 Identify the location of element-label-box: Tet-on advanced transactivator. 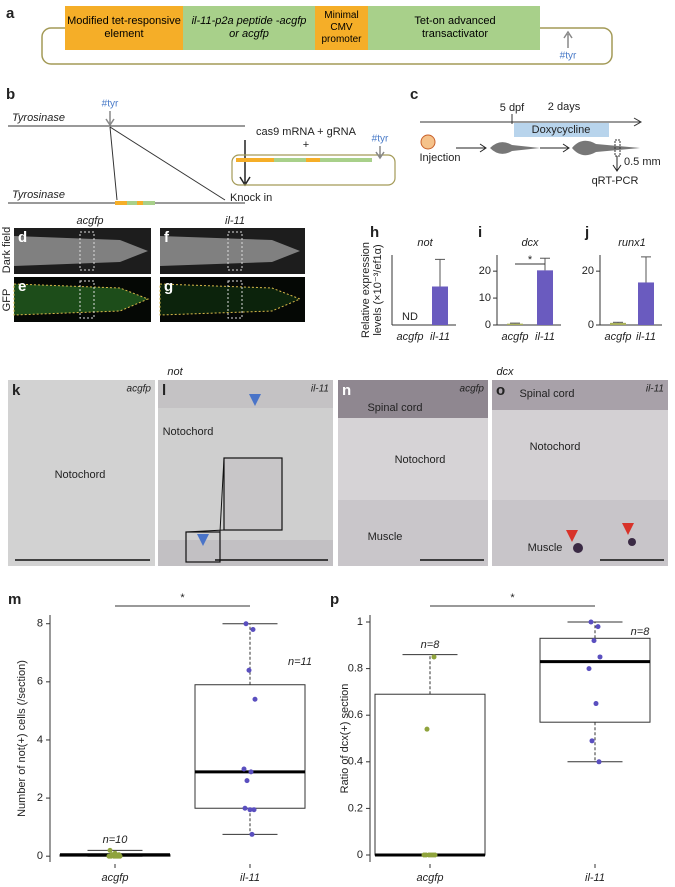
(455, 27).